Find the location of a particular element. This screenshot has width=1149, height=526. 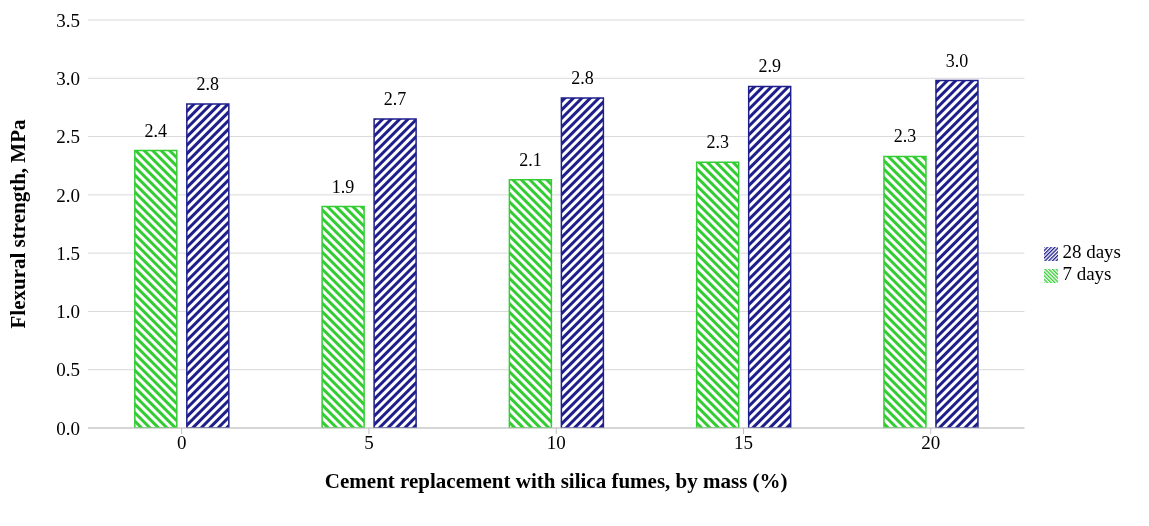

y-tick-label: 1.5 is located at coordinates (68, 253).